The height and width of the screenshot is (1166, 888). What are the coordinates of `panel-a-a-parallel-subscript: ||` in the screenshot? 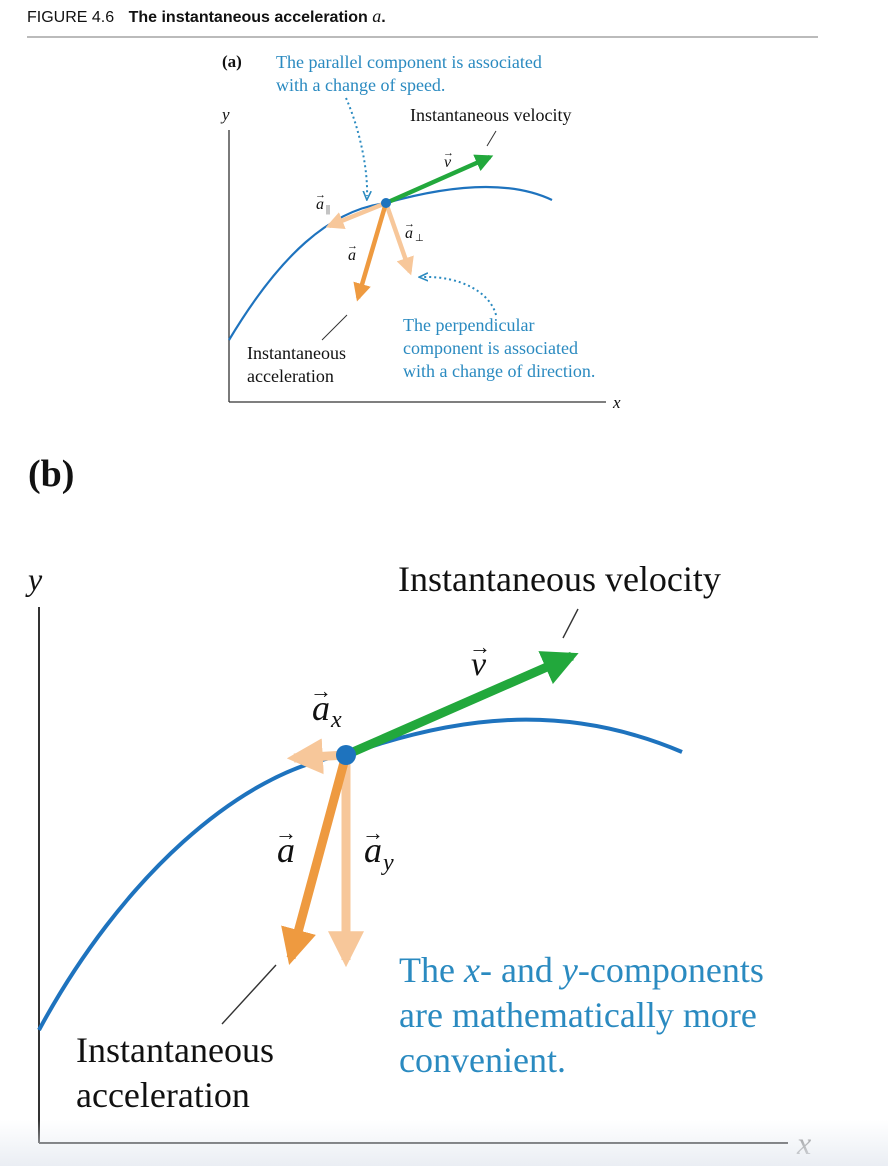 It's located at (328, 209).